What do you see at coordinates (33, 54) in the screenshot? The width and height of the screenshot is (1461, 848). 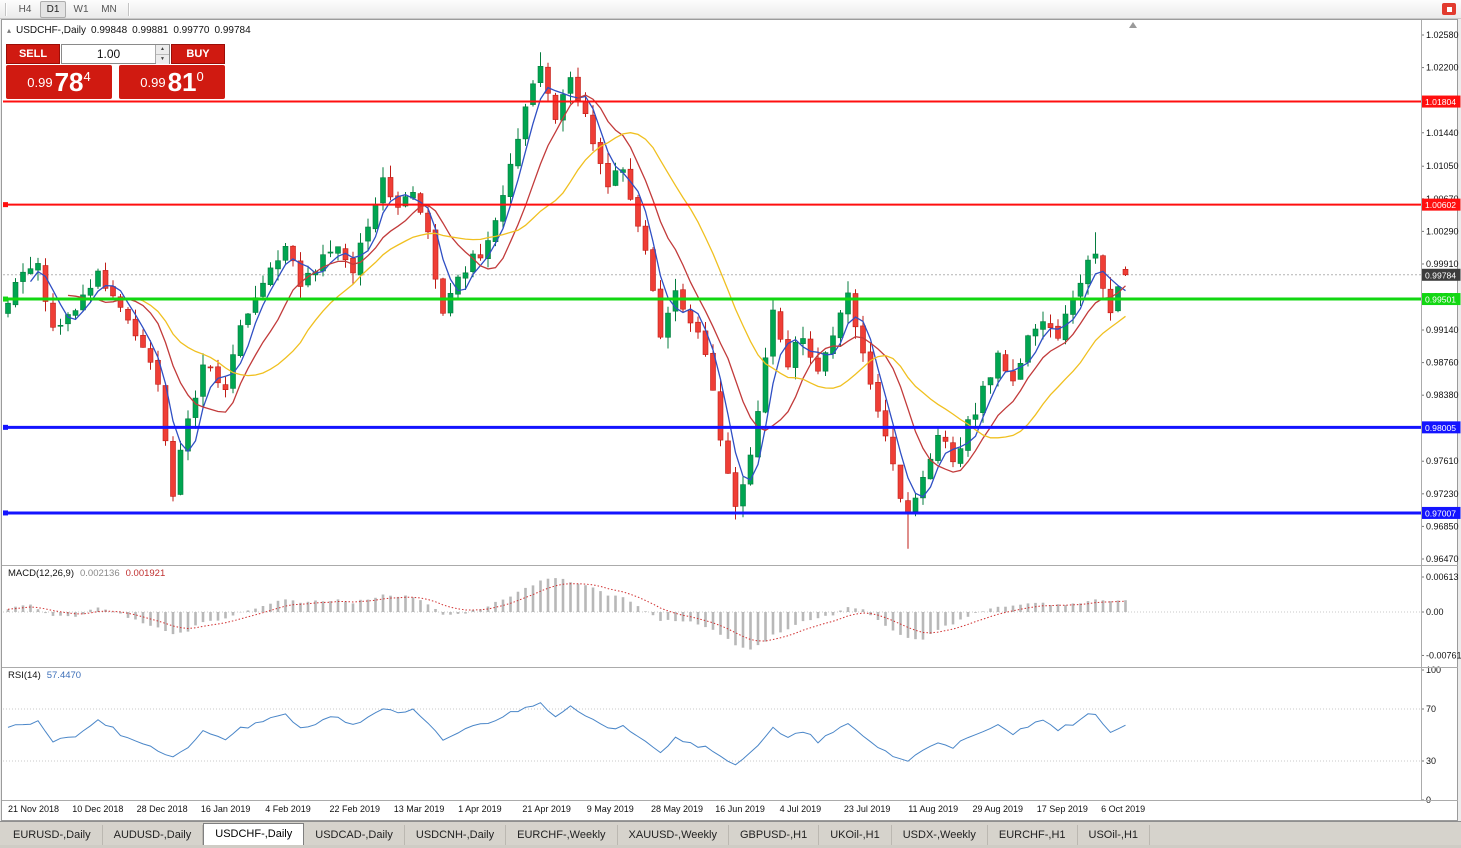 I see `sell-button: SELL` at bounding box center [33, 54].